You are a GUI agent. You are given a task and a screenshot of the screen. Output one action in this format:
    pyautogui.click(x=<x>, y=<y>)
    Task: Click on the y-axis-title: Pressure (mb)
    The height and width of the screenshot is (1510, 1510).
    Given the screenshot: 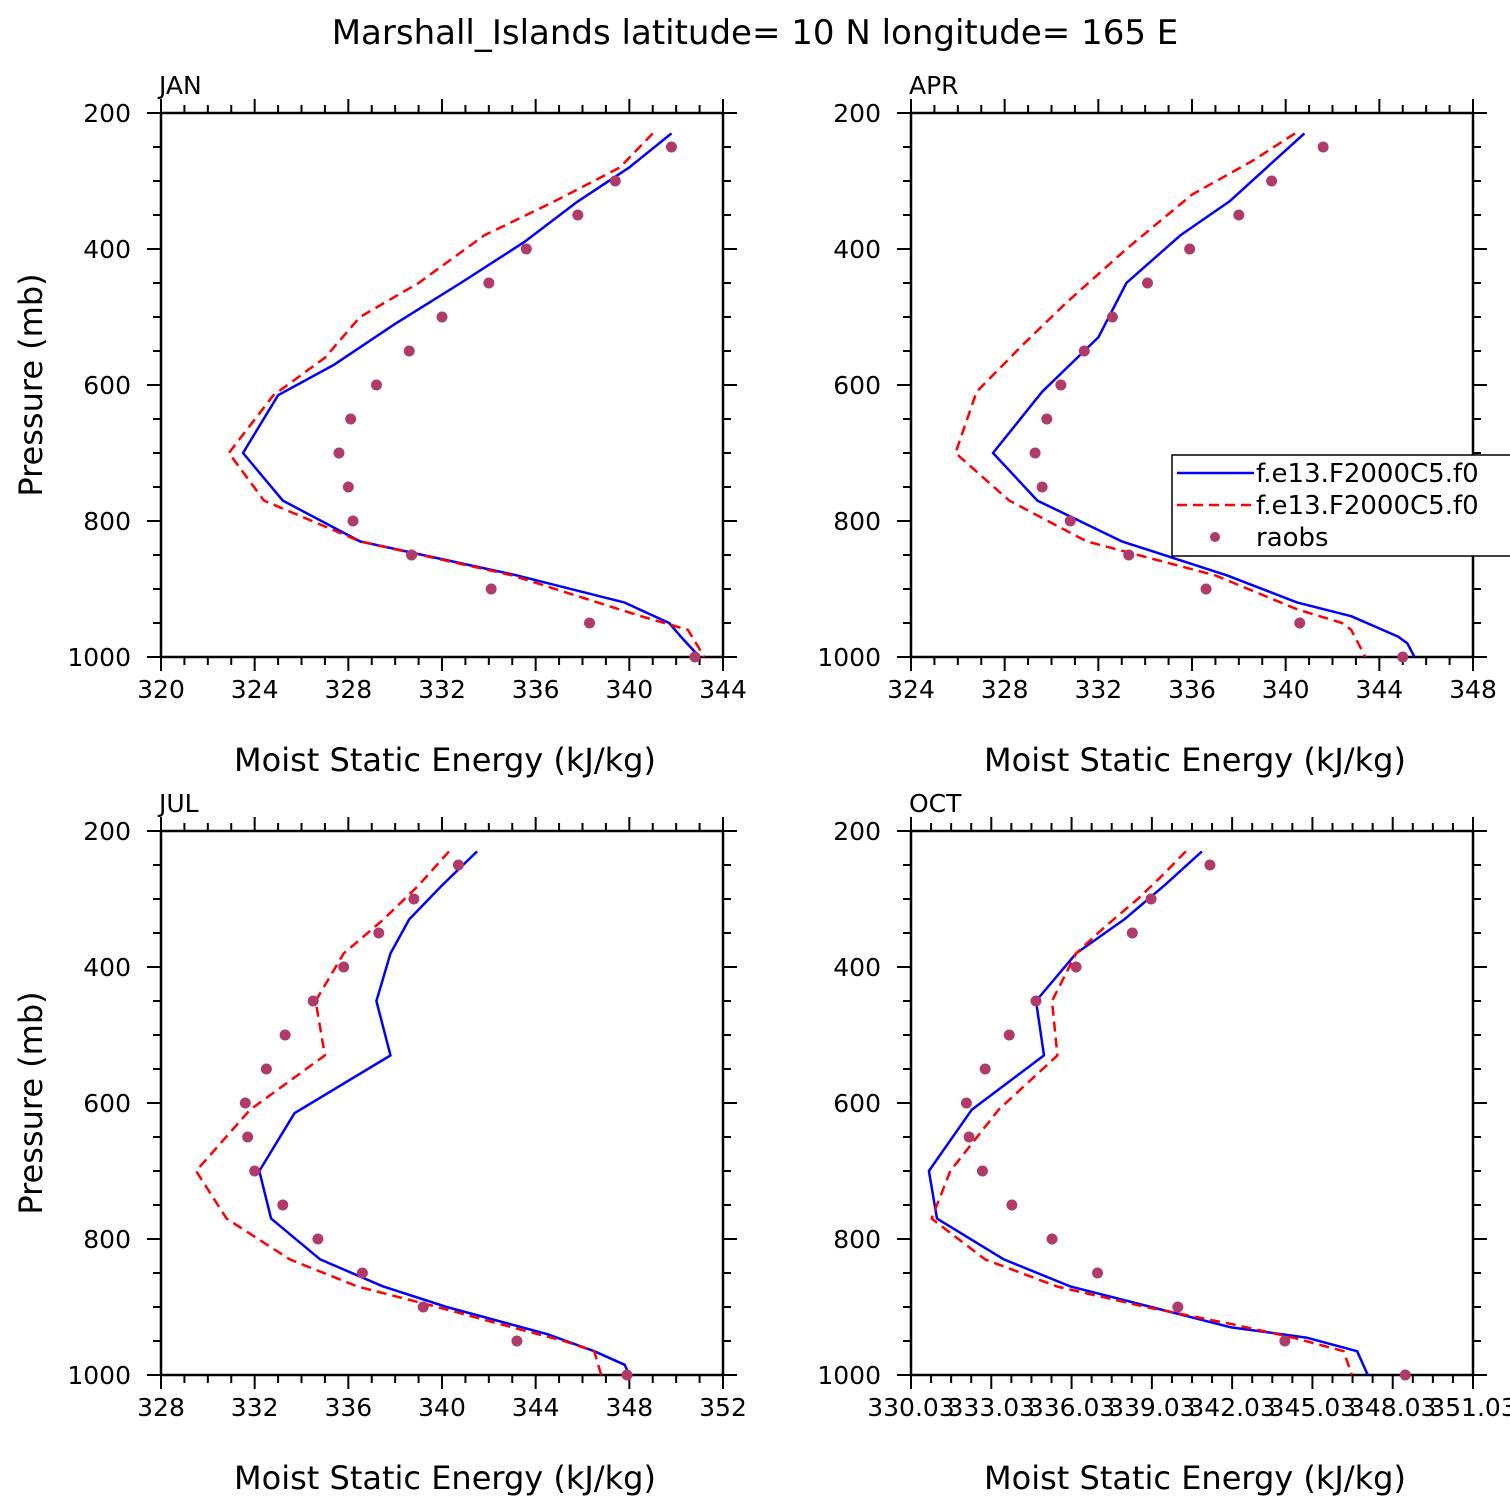 What is the action you would take?
    pyautogui.click(x=31, y=384)
    